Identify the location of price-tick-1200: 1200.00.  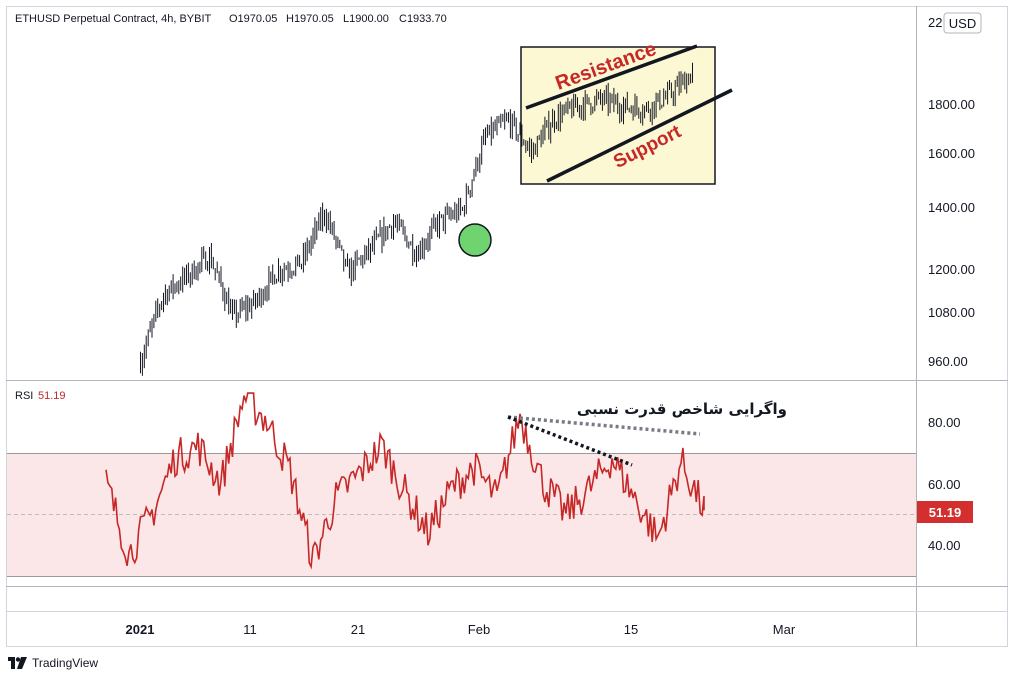
(951, 269).